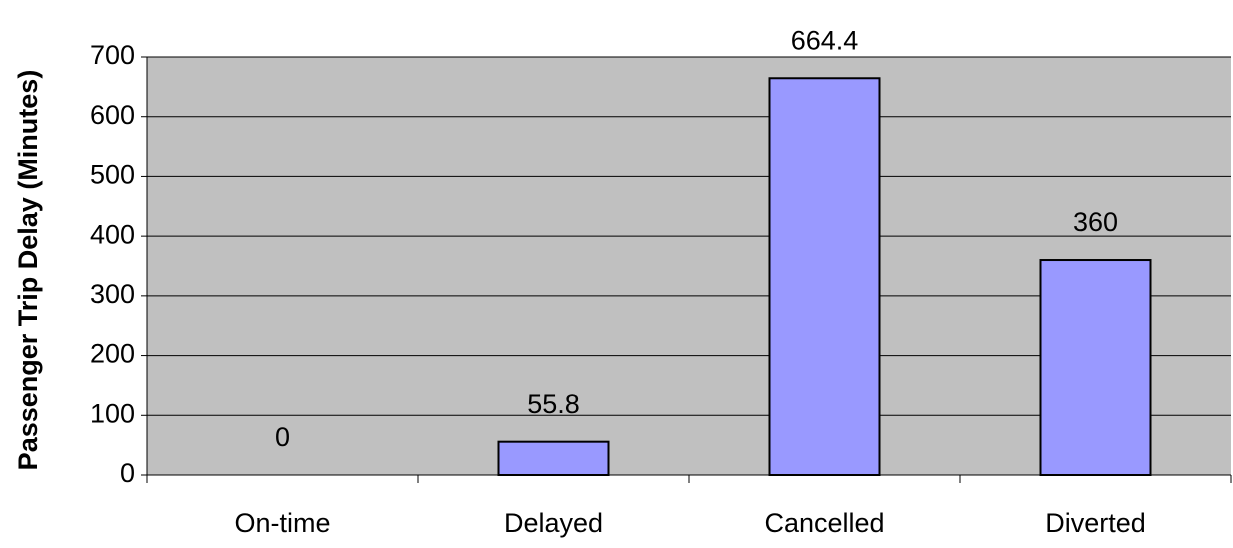  Describe the element at coordinates (112, 354) in the screenshot. I see `y-tick-label: 200` at that location.